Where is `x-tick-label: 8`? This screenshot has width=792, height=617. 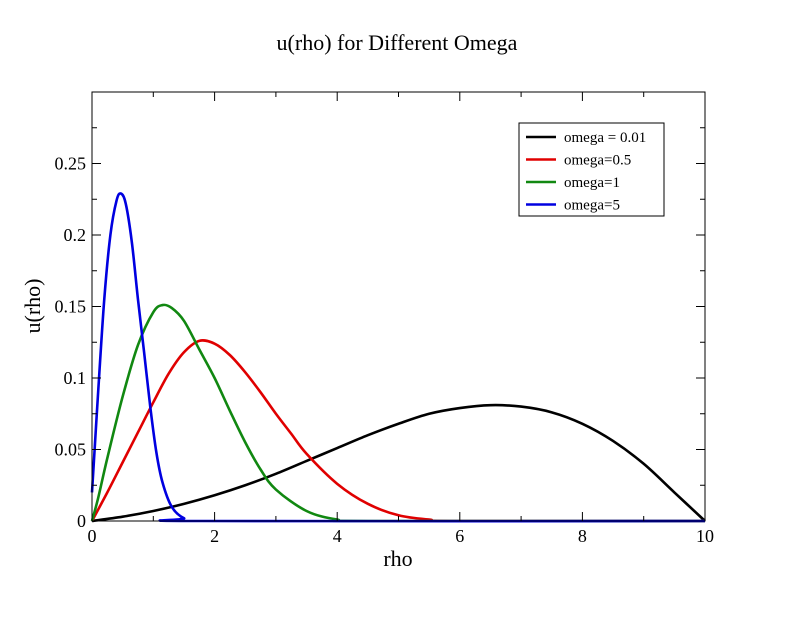 x-tick-label: 8 is located at coordinates (582, 536).